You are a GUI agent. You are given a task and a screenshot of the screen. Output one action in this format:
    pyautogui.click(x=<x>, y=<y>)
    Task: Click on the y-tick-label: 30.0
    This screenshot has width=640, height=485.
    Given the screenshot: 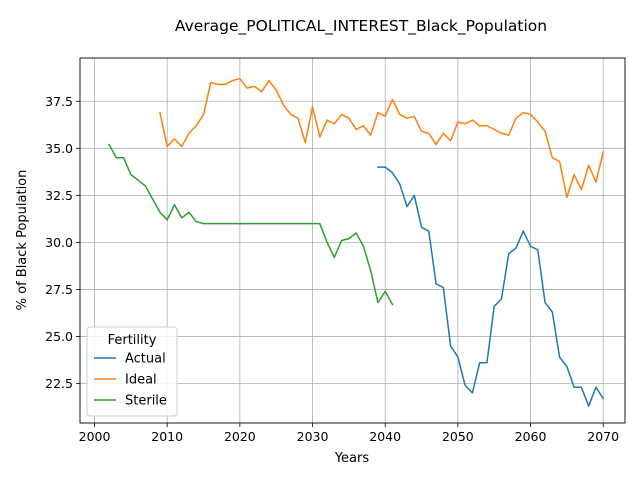 What is the action you would take?
    pyautogui.click(x=59, y=242)
    